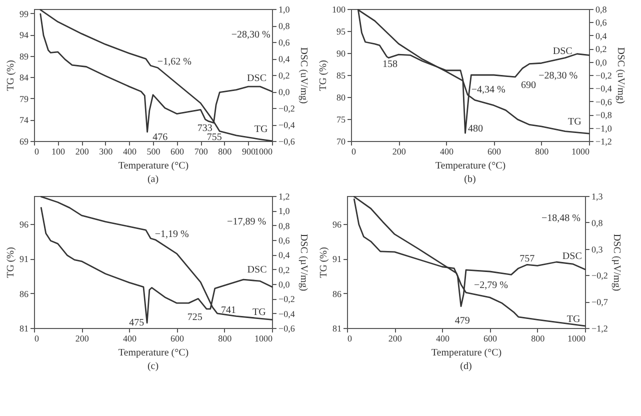 The height and width of the screenshot is (416, 641). Describe the element at coordinates (194, 317) in the screenshot. I see `annotation: 725` at that location.